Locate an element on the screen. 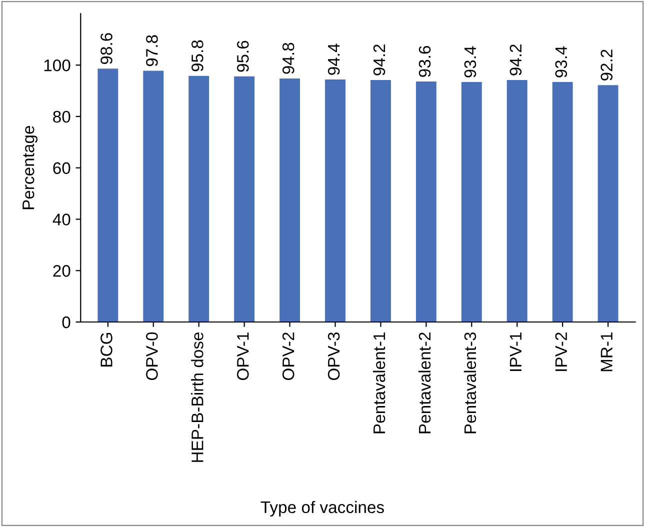 The image size is (645, 527). y-tick-label: 100 is located at coordinates (57, 65).